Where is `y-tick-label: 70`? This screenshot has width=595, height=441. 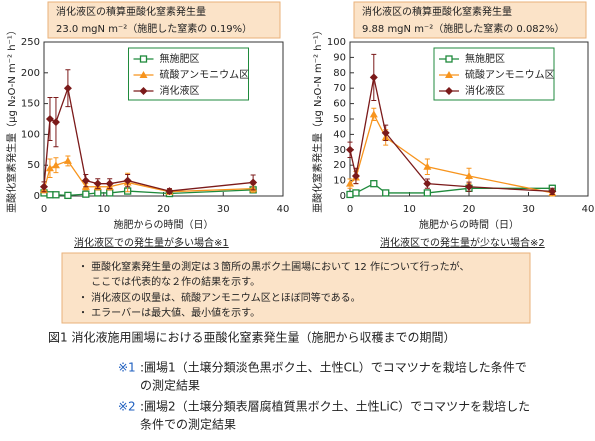 y-tick-label: 70 is located at coordinates (339, 88).